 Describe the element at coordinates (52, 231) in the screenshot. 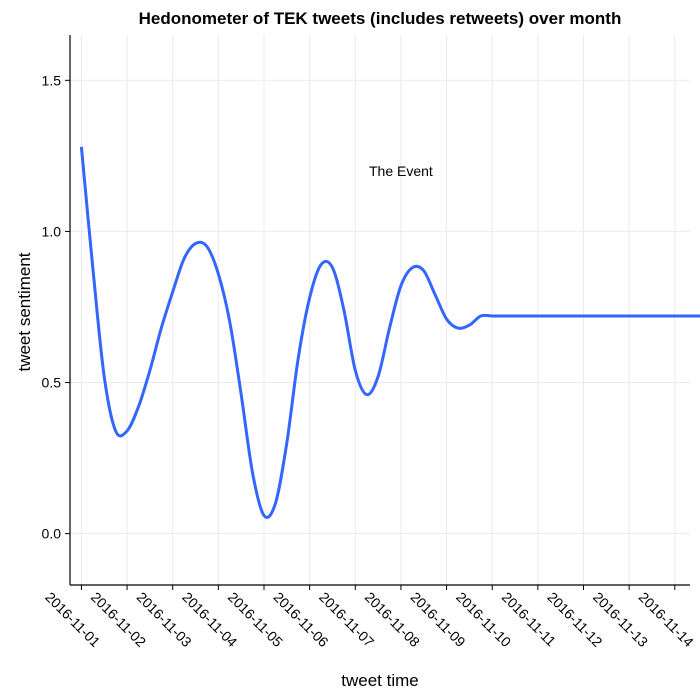

I see `y-tick-label: 1.0` at that location.